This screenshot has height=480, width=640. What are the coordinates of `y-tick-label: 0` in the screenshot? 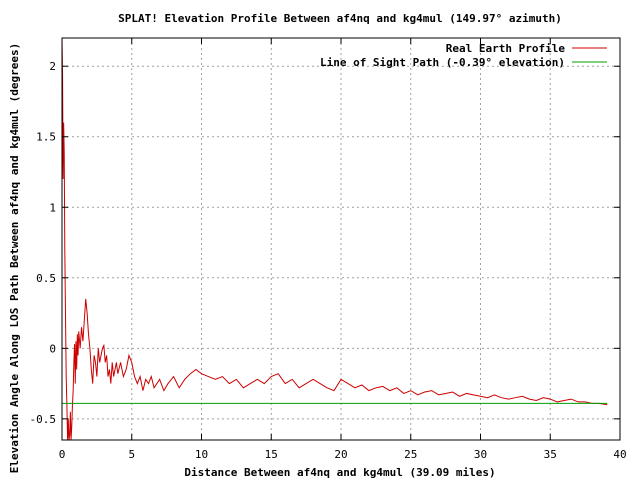 It's located at (52, 348).